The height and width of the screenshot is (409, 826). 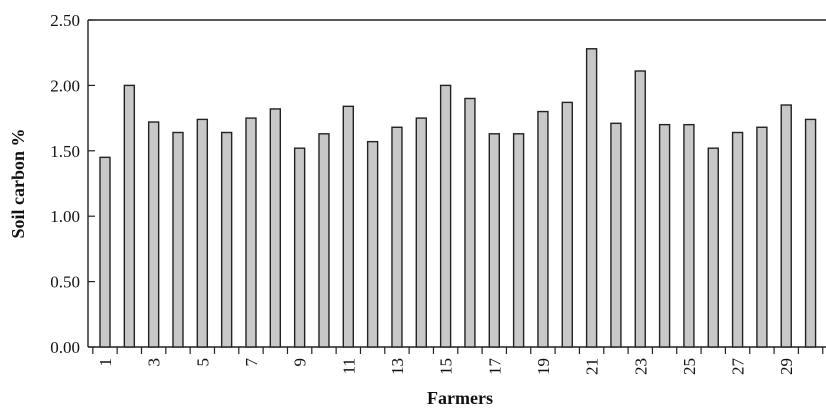 What do you see at coordinates (65, 282) in the screenshot?
I see `y-tick-label: 0.50` at bounding box center [65, 282].